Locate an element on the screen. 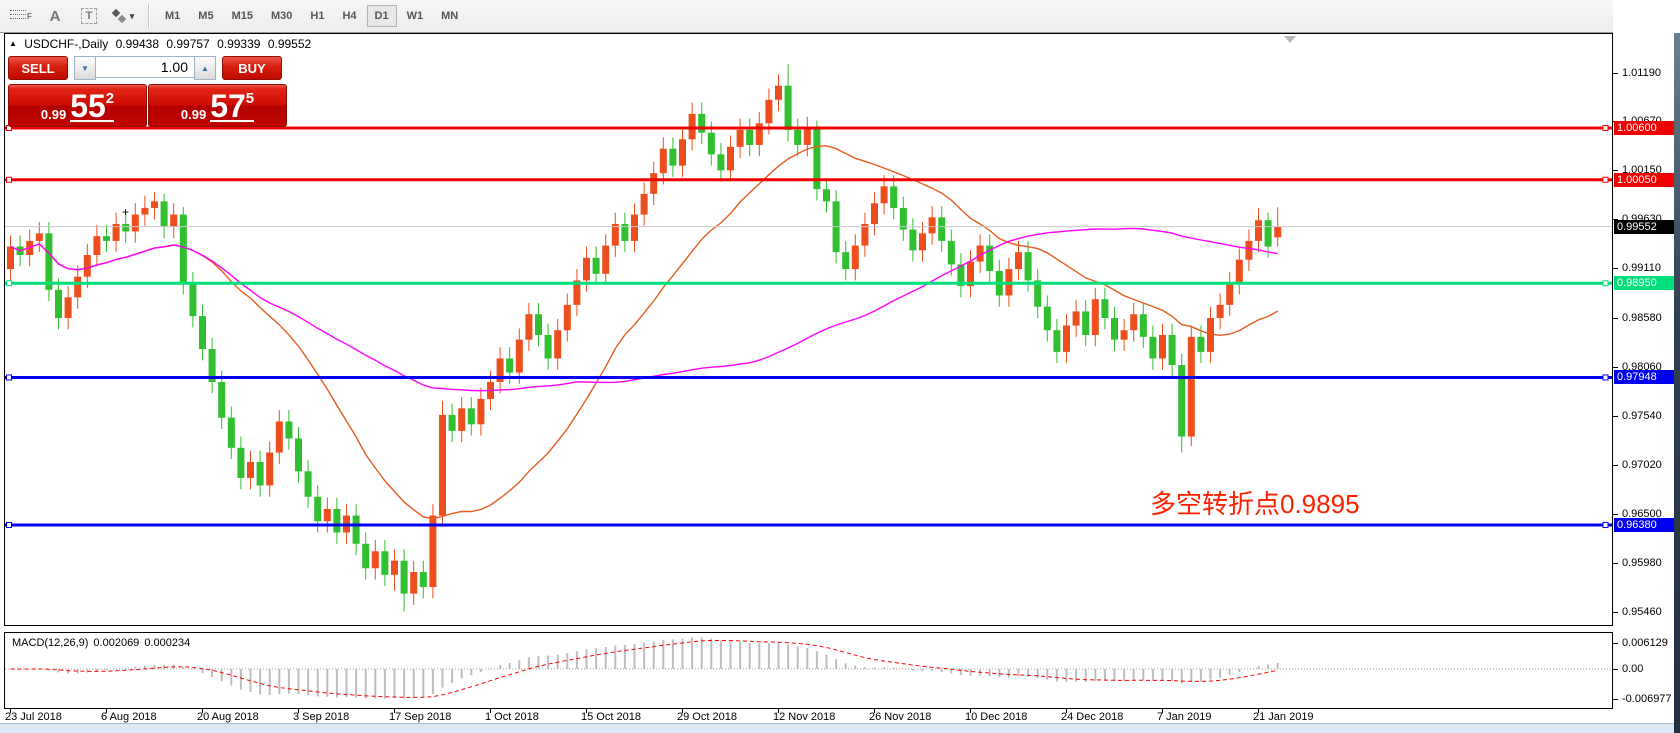 The width and height of the screenshot is (1680, 733). price-tick-label: 0.96500 is located at coordinates (1642, 513).